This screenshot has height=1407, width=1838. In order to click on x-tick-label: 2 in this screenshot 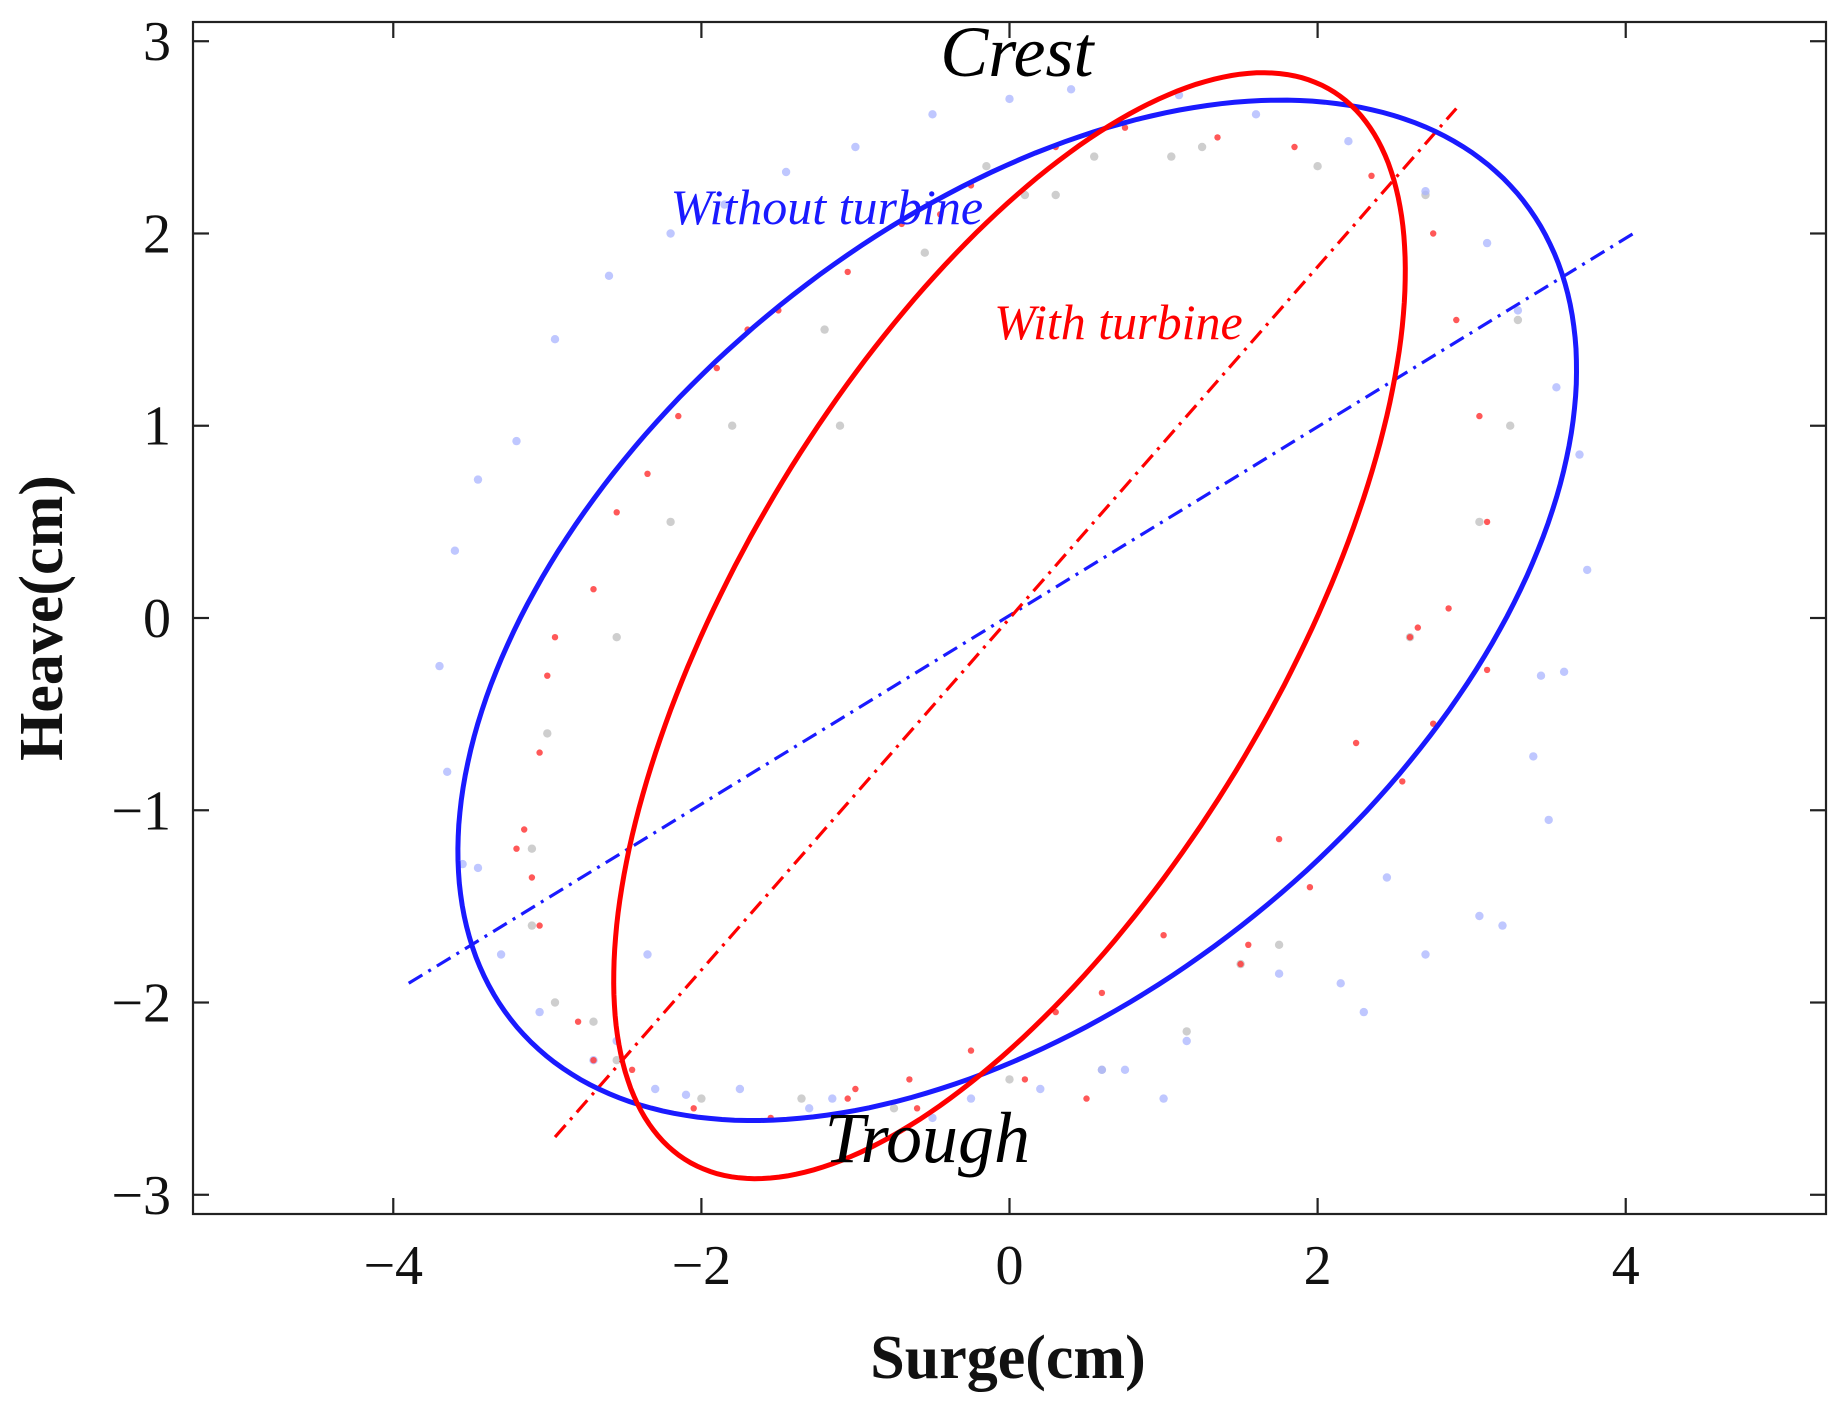, I will do `click(1318, 1266)`.